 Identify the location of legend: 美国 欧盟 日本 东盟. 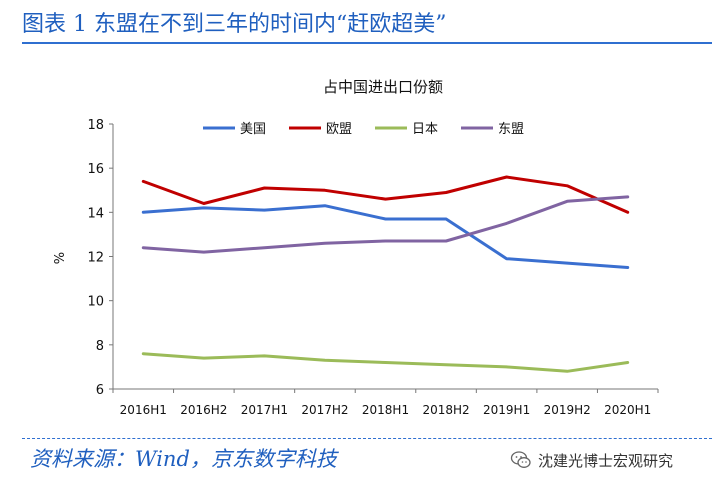
(363, 129).